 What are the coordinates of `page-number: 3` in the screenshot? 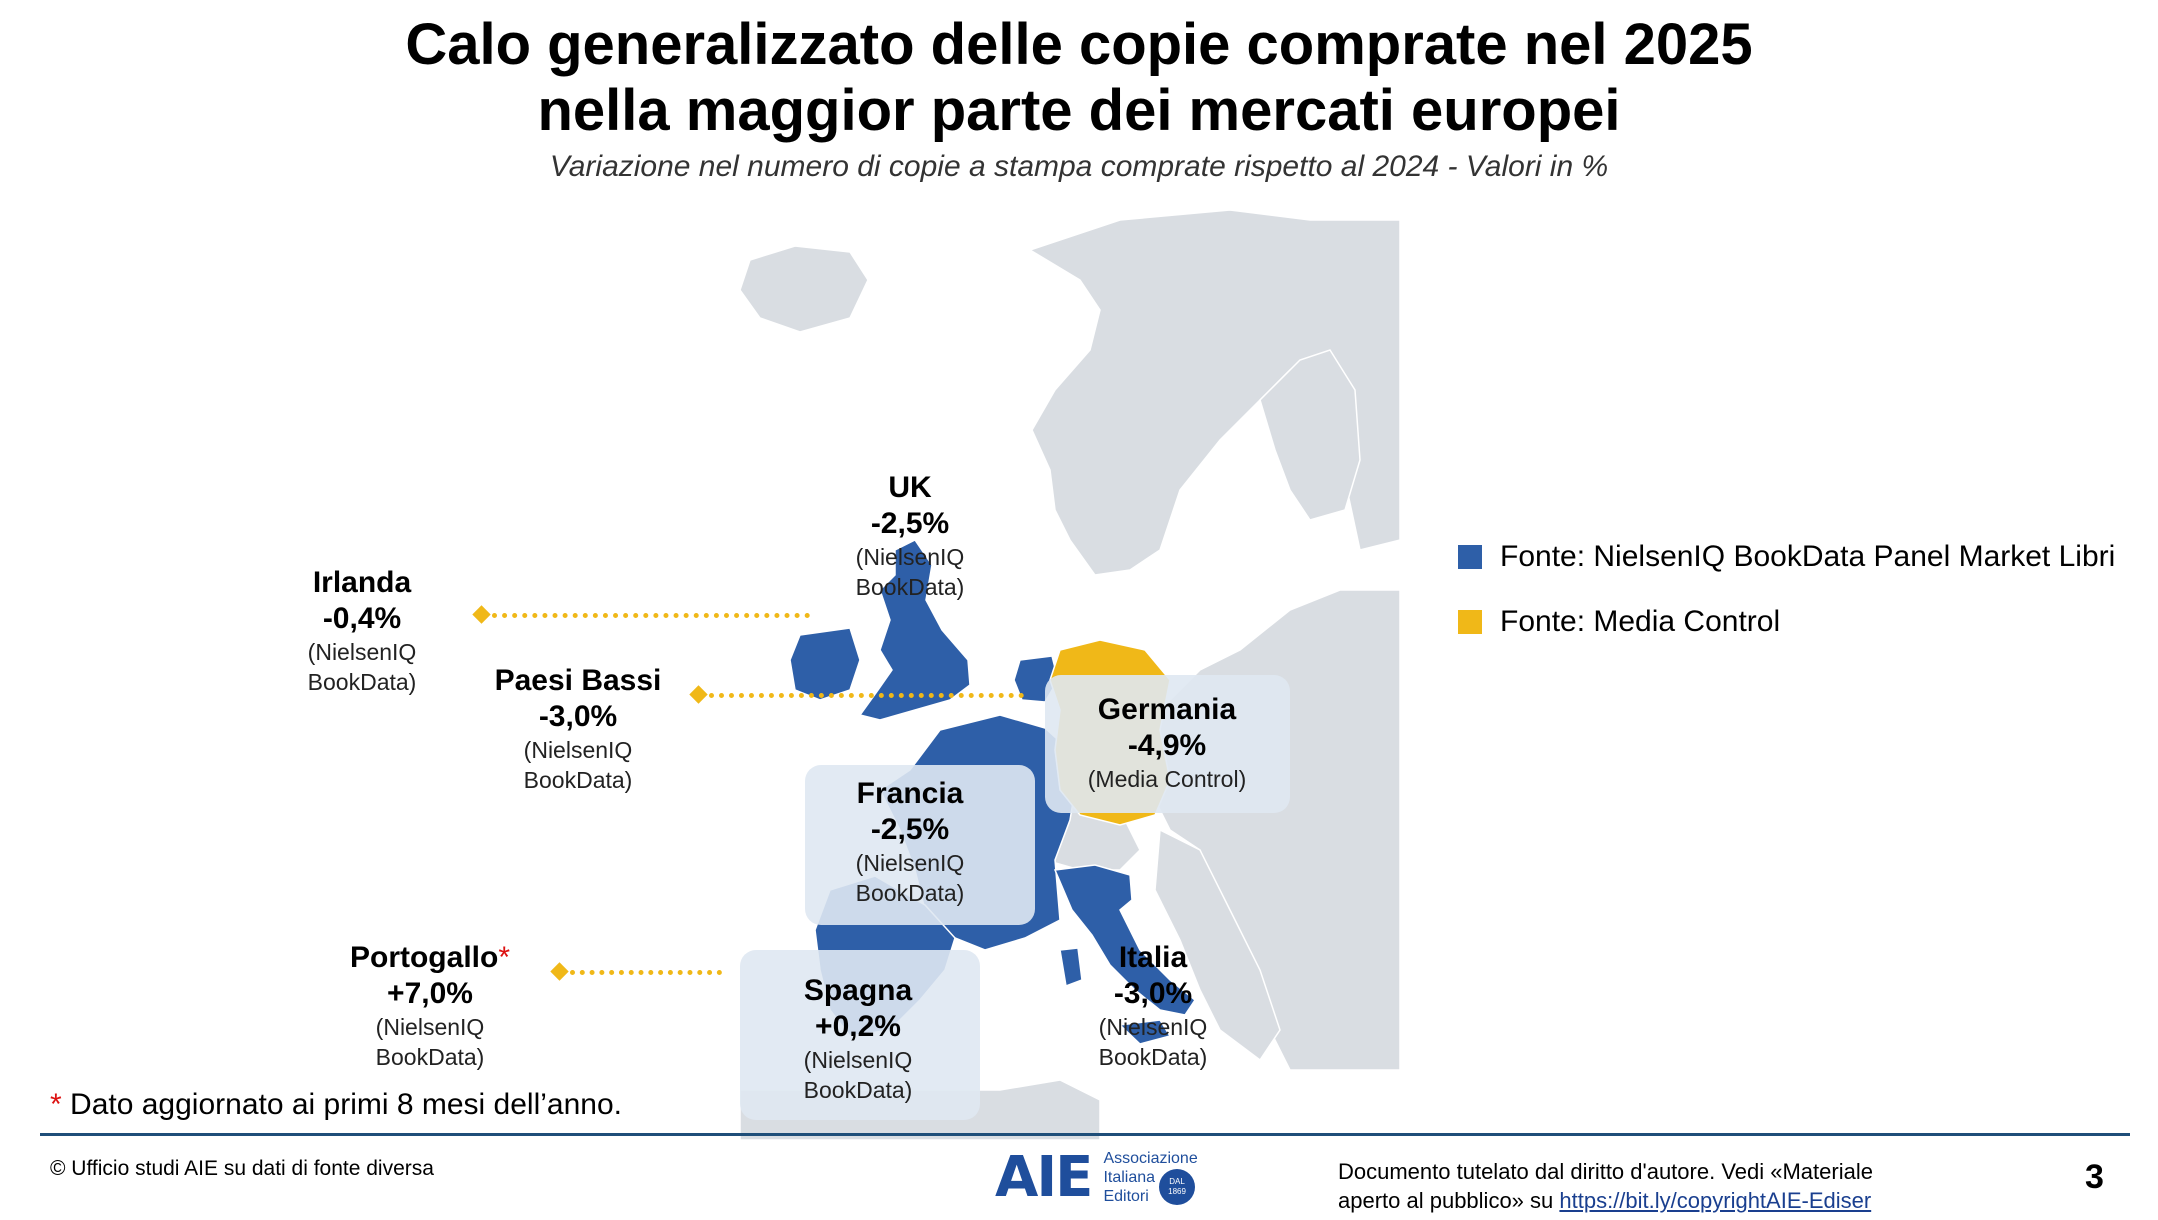 It's located at (2094, 1177).